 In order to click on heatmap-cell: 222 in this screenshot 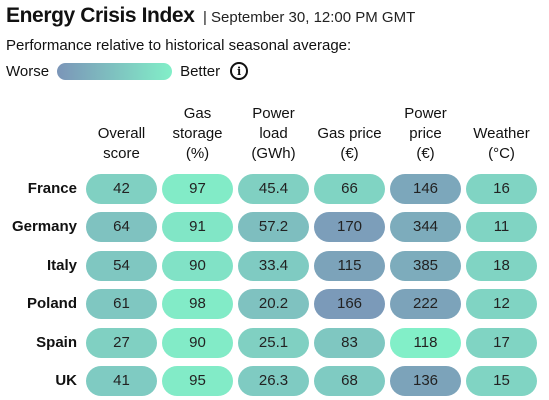, I will do `click(425, 304)`.